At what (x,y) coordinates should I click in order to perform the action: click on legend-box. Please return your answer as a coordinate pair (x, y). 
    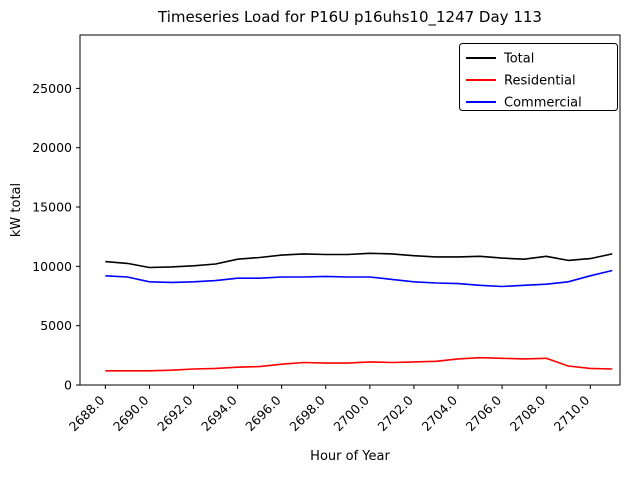
    Looking at the image, I should click on (538, 77).